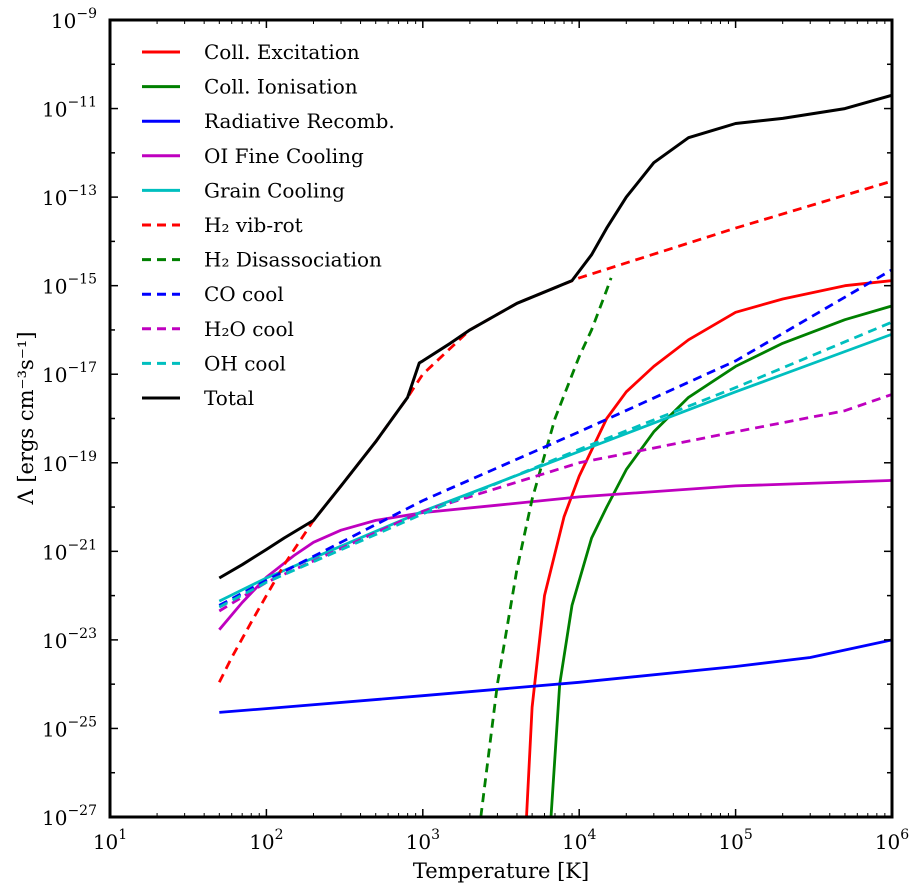 The height and width of the screenshot is (893, 919). What do you see at coordinates (299, 121) in the screenshot?
I see `legend-label-radiative-recomb: Radiative Recomb.` at bounding box center [299, 121].